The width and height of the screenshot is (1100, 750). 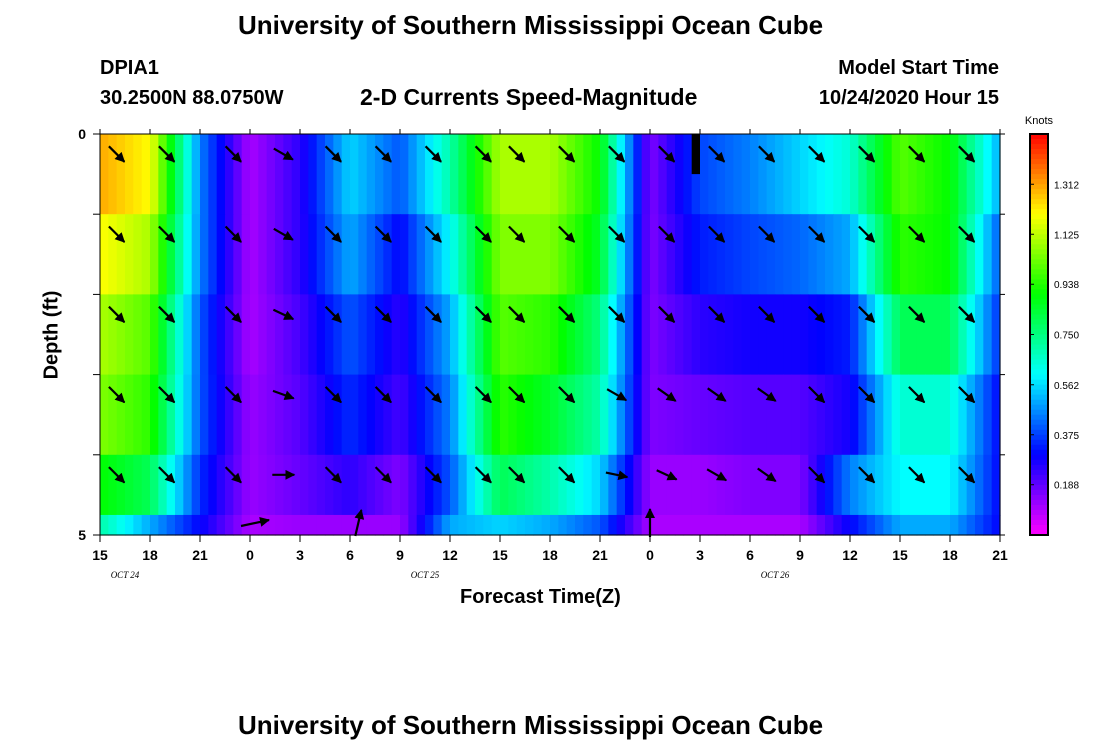 I want to click on x-tick-label: 0, so click(x=650, y=555).